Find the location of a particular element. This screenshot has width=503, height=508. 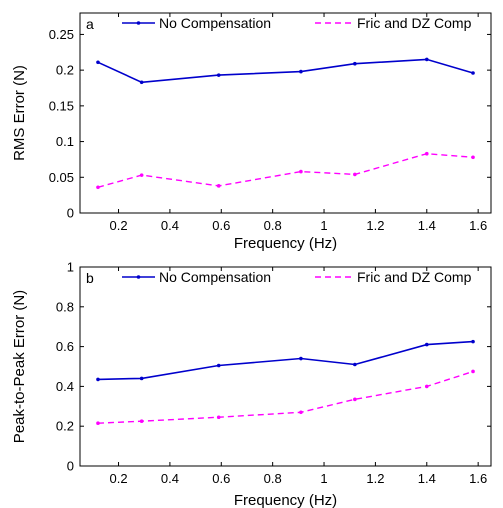

y-tick-label: 0.6 is located at coordinates (65, 346).